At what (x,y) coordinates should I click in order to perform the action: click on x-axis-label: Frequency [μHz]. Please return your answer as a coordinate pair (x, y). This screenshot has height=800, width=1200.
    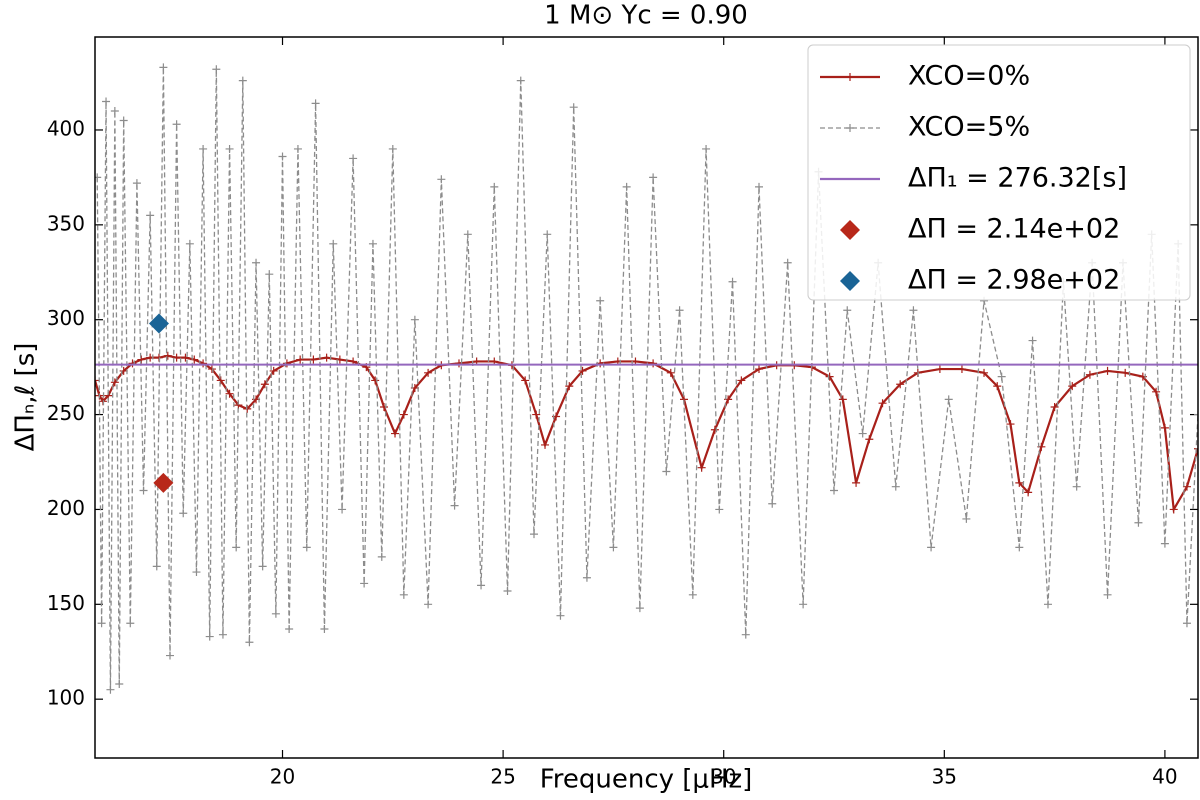
    Looking at the image, I should click on (646, 780).